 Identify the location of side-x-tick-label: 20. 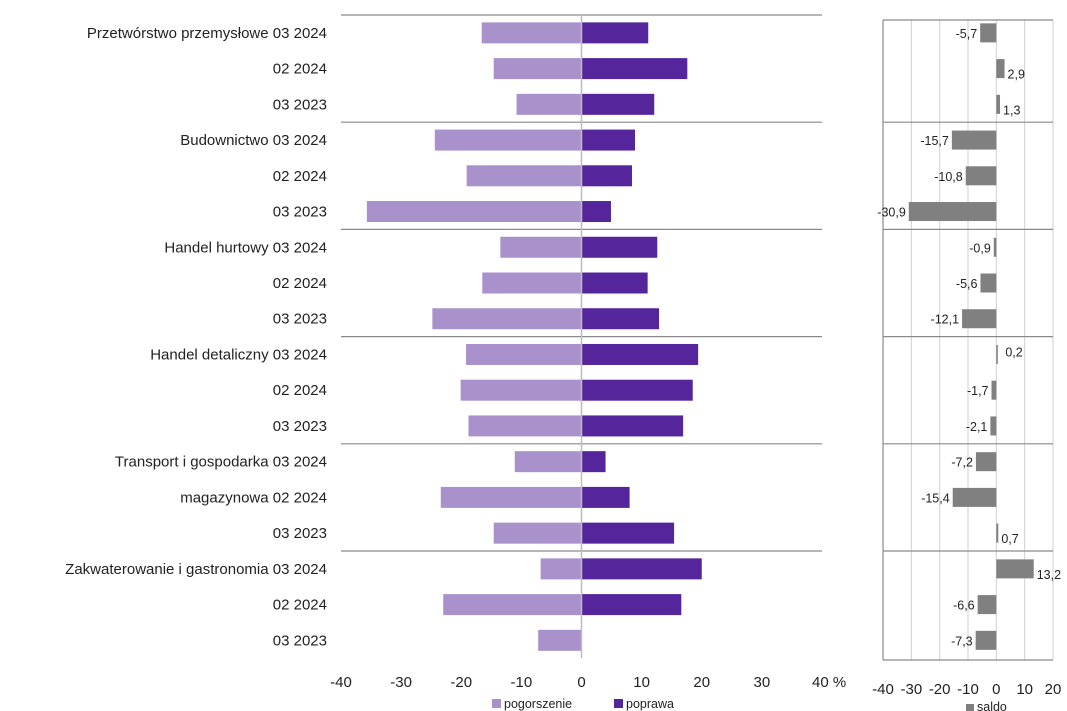
(1053, 689).